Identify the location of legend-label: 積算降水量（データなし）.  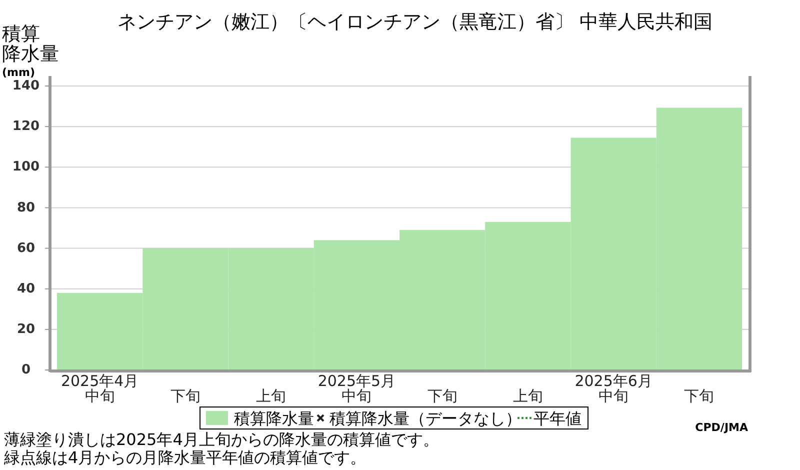
(426, 418).